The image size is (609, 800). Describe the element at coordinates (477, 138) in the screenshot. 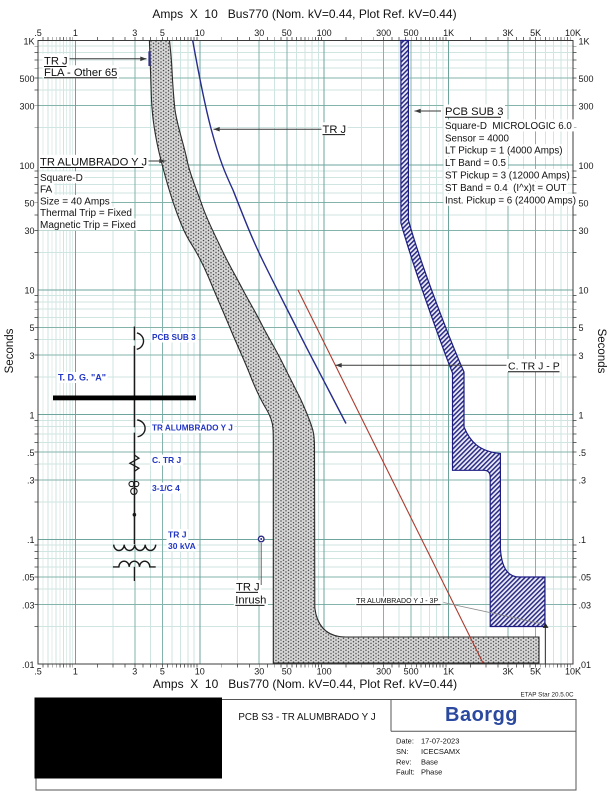

I see `svg-text: Sensor = 4000` at that location.